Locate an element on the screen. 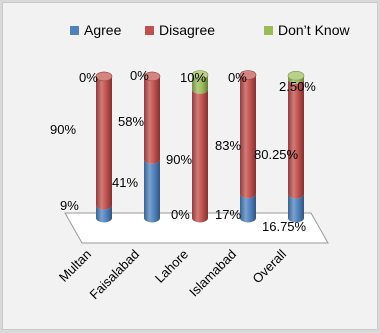 The height and width of the screenshot is (333, 380). bar-don-t-know-overall is located at coordinates (296, 79).